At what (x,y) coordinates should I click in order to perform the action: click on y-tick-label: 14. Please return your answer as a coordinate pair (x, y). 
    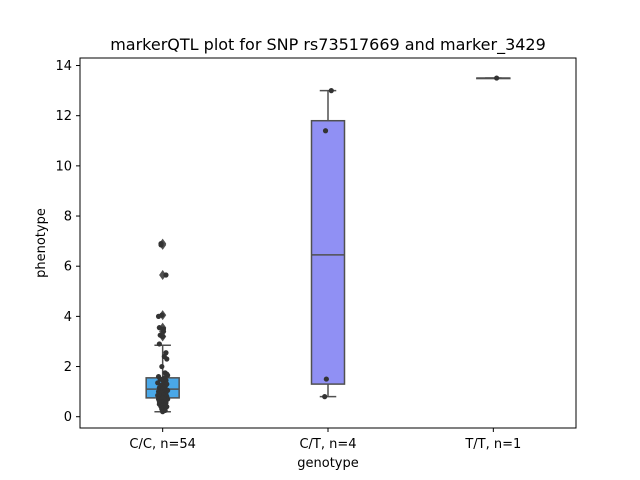
    Looking at the image, I should click on (63, 66).